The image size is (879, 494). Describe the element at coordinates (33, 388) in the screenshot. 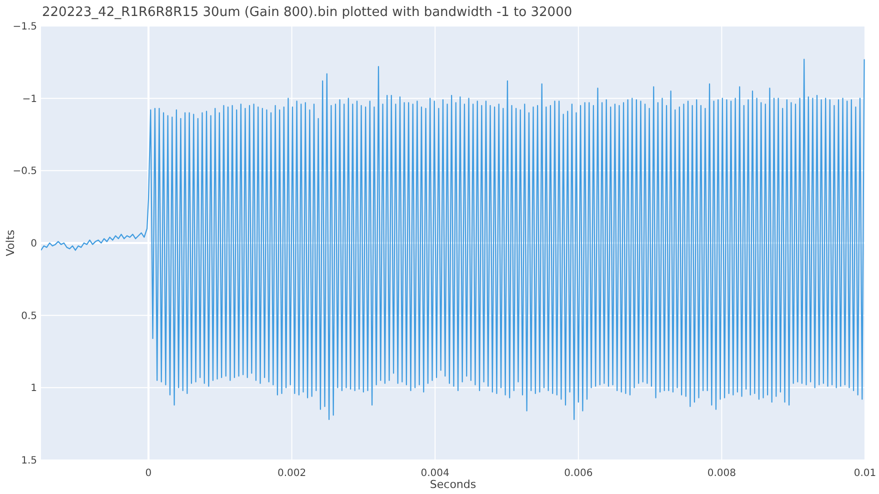

I see `y-tick-label: 1` at that location.